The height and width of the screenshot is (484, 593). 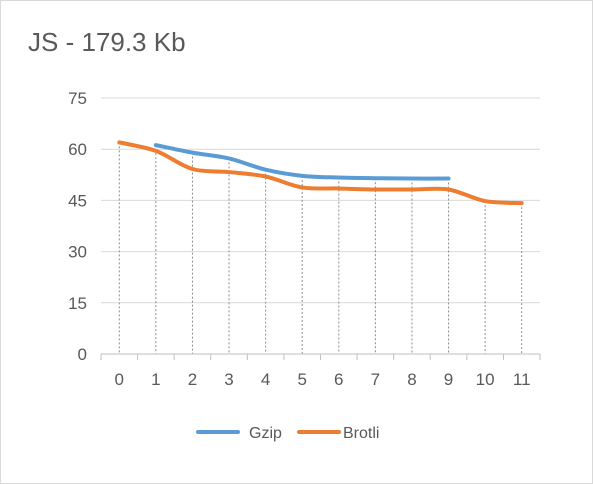 What do you see at coordinates (265, 379) in the screenshot?
I see `x-tick-label: 4` at bounding box center [265, 379].